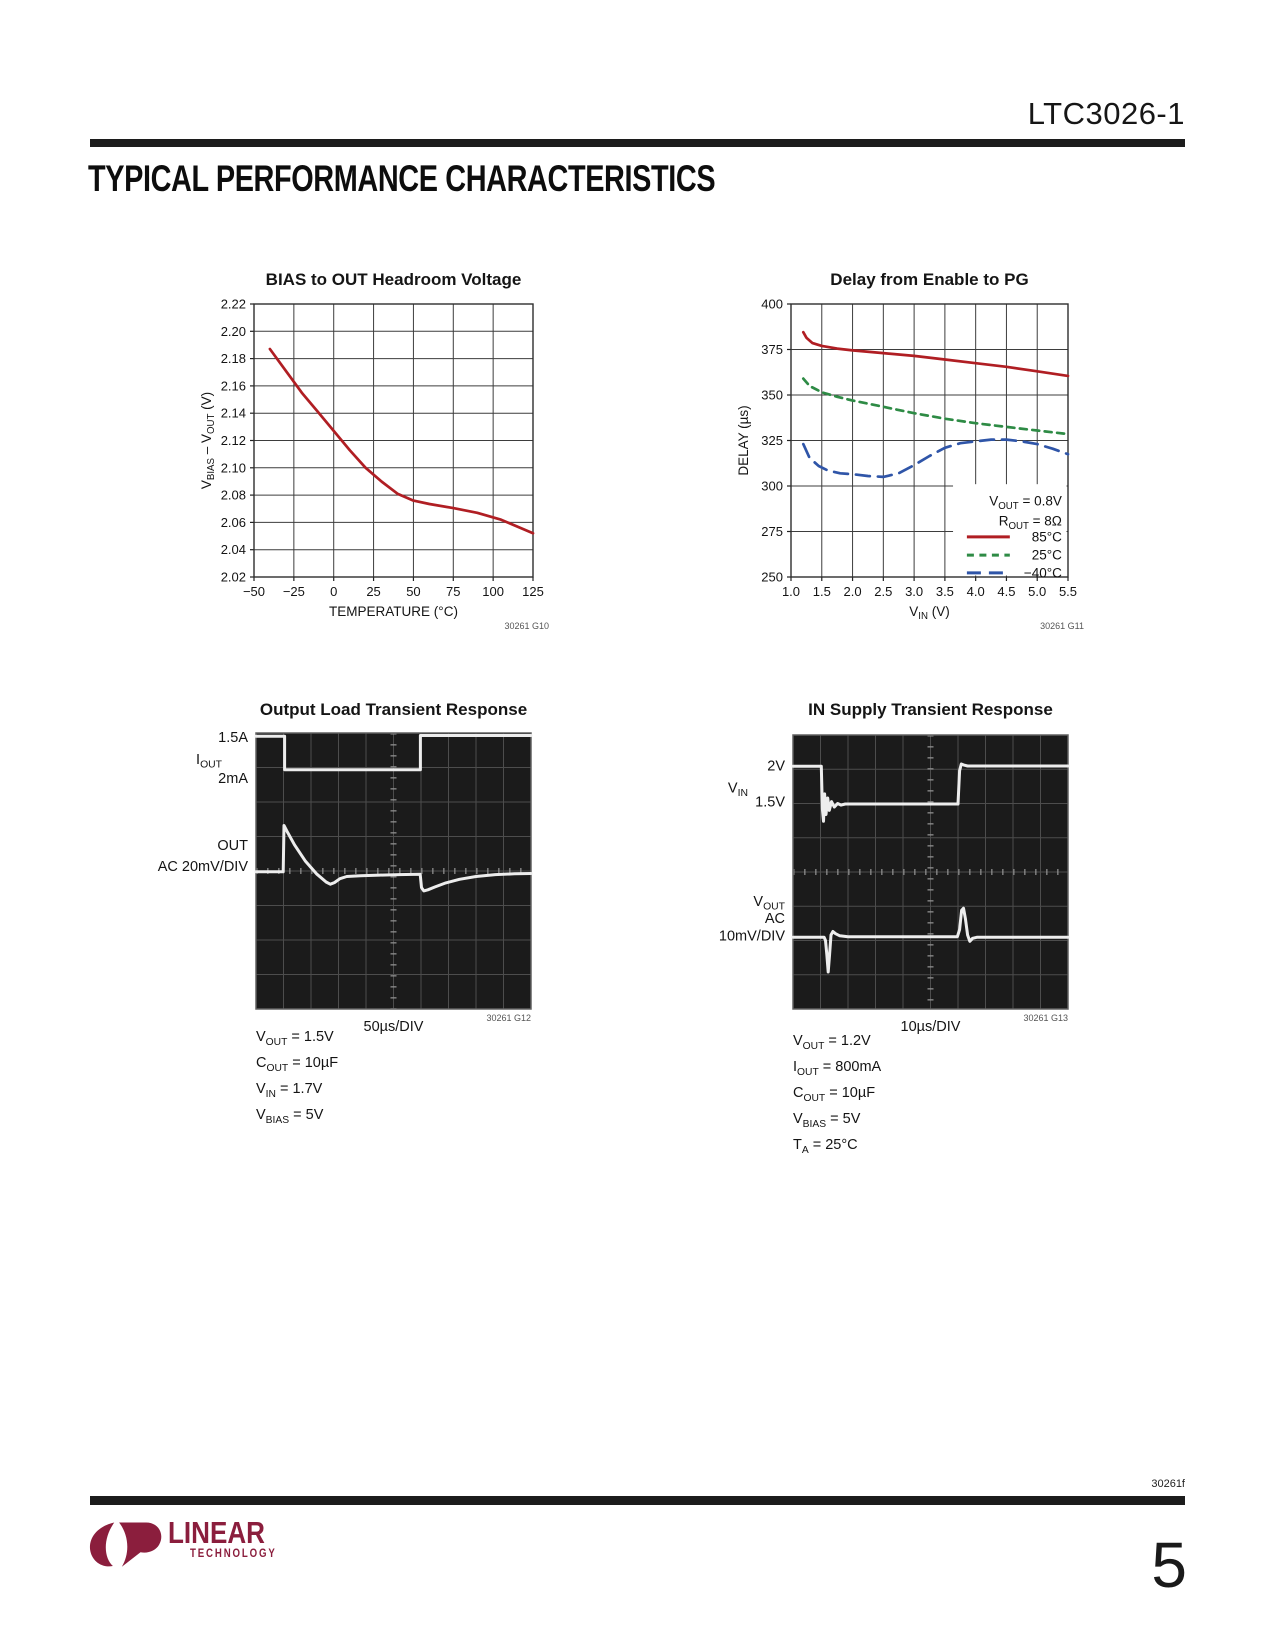 This screenshot has width=1275, height=1650. What do you see at coordinates (233, 304) in the screenshot?
I see `y-tick-label: 2.22` at bounding box center [233, 304].